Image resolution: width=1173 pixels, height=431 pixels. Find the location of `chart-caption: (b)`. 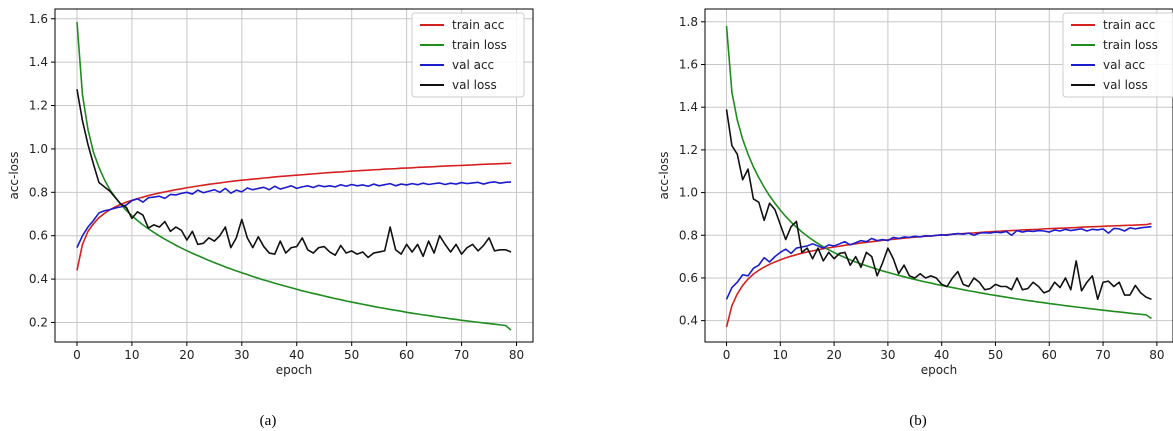

chart-caption: (b) is located at coordinates (918, 421).